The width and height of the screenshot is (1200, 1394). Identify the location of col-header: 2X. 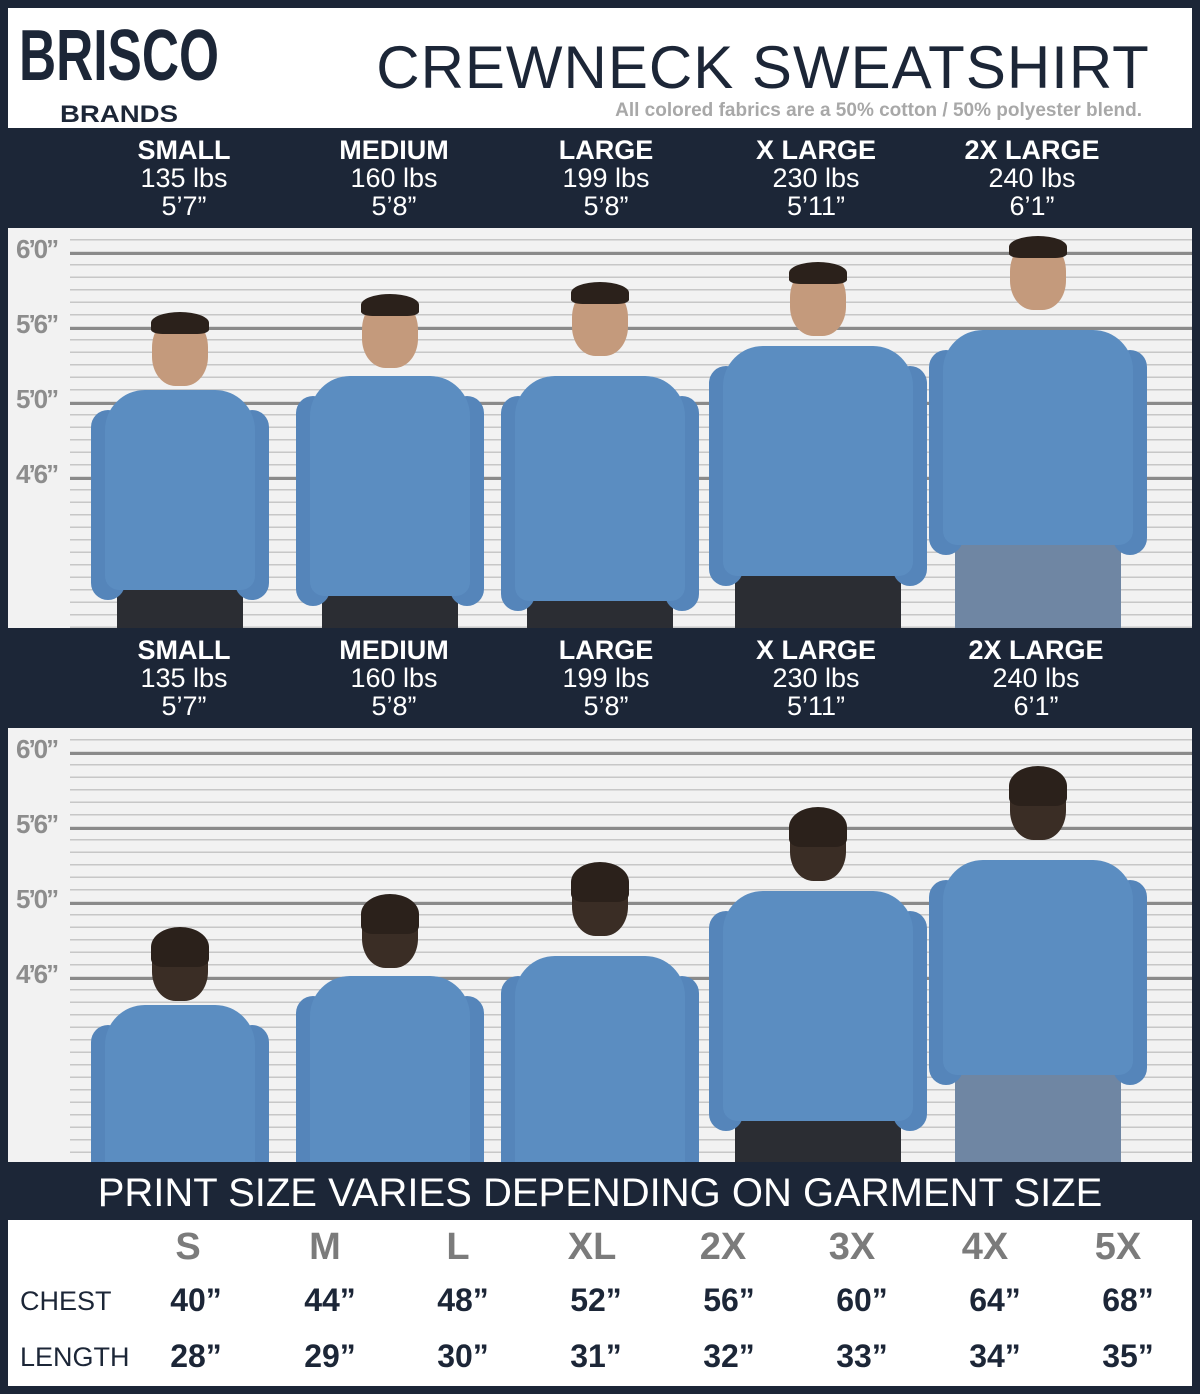
(723, 1247).